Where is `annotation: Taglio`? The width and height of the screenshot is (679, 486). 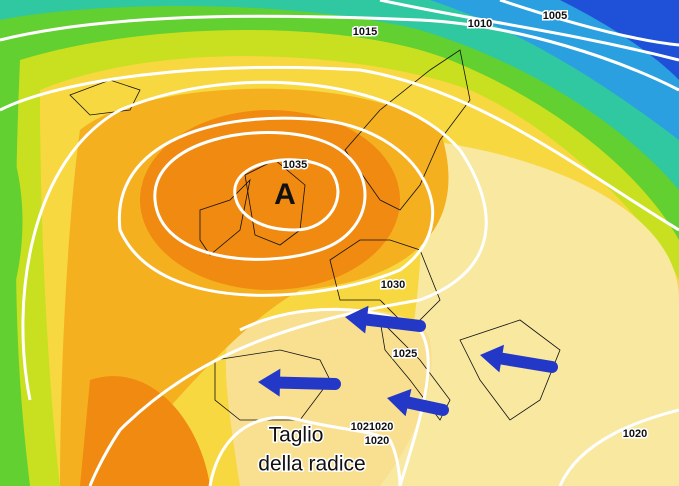 annotation: Taglio is located at coordinates (296, 435).